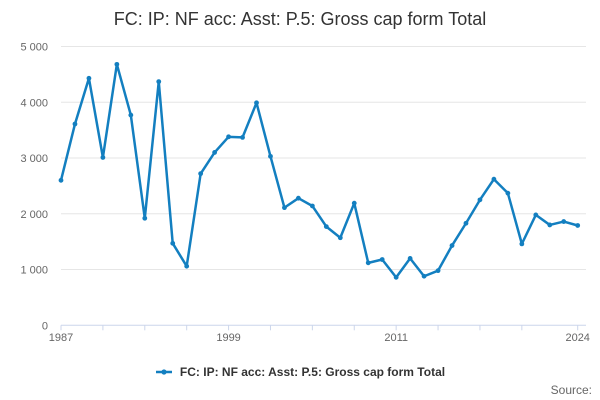 The height and width of the screenshot is (400, 600). I want to click on x-axis-tick-label: 1999, so click(228, 338).